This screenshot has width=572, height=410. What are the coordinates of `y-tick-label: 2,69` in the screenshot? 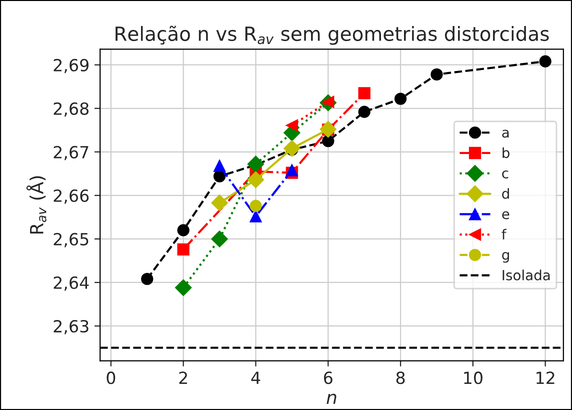 It's located at (71, 66).